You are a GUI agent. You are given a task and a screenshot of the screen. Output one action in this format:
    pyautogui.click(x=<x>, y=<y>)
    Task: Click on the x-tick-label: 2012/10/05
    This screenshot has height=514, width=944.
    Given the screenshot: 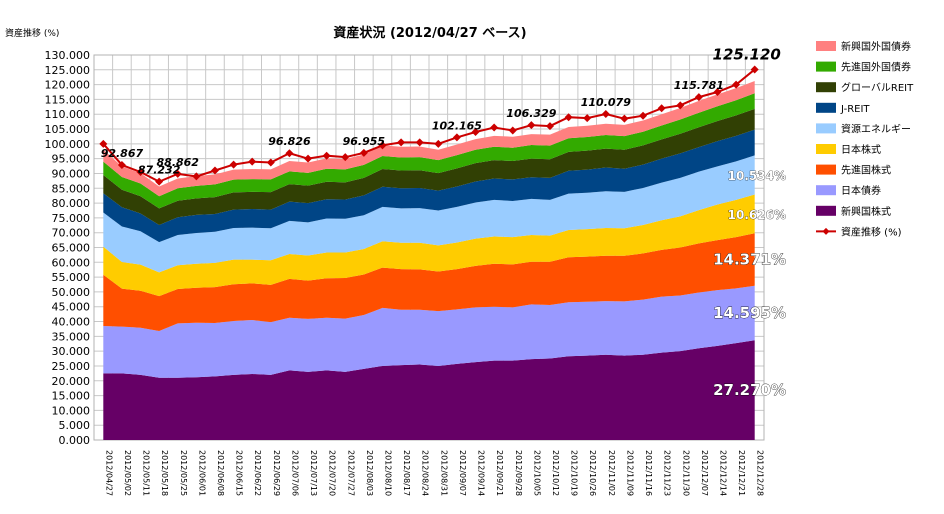 What is the action you would take?
    pyautogui.click(x=536, y=473)
    